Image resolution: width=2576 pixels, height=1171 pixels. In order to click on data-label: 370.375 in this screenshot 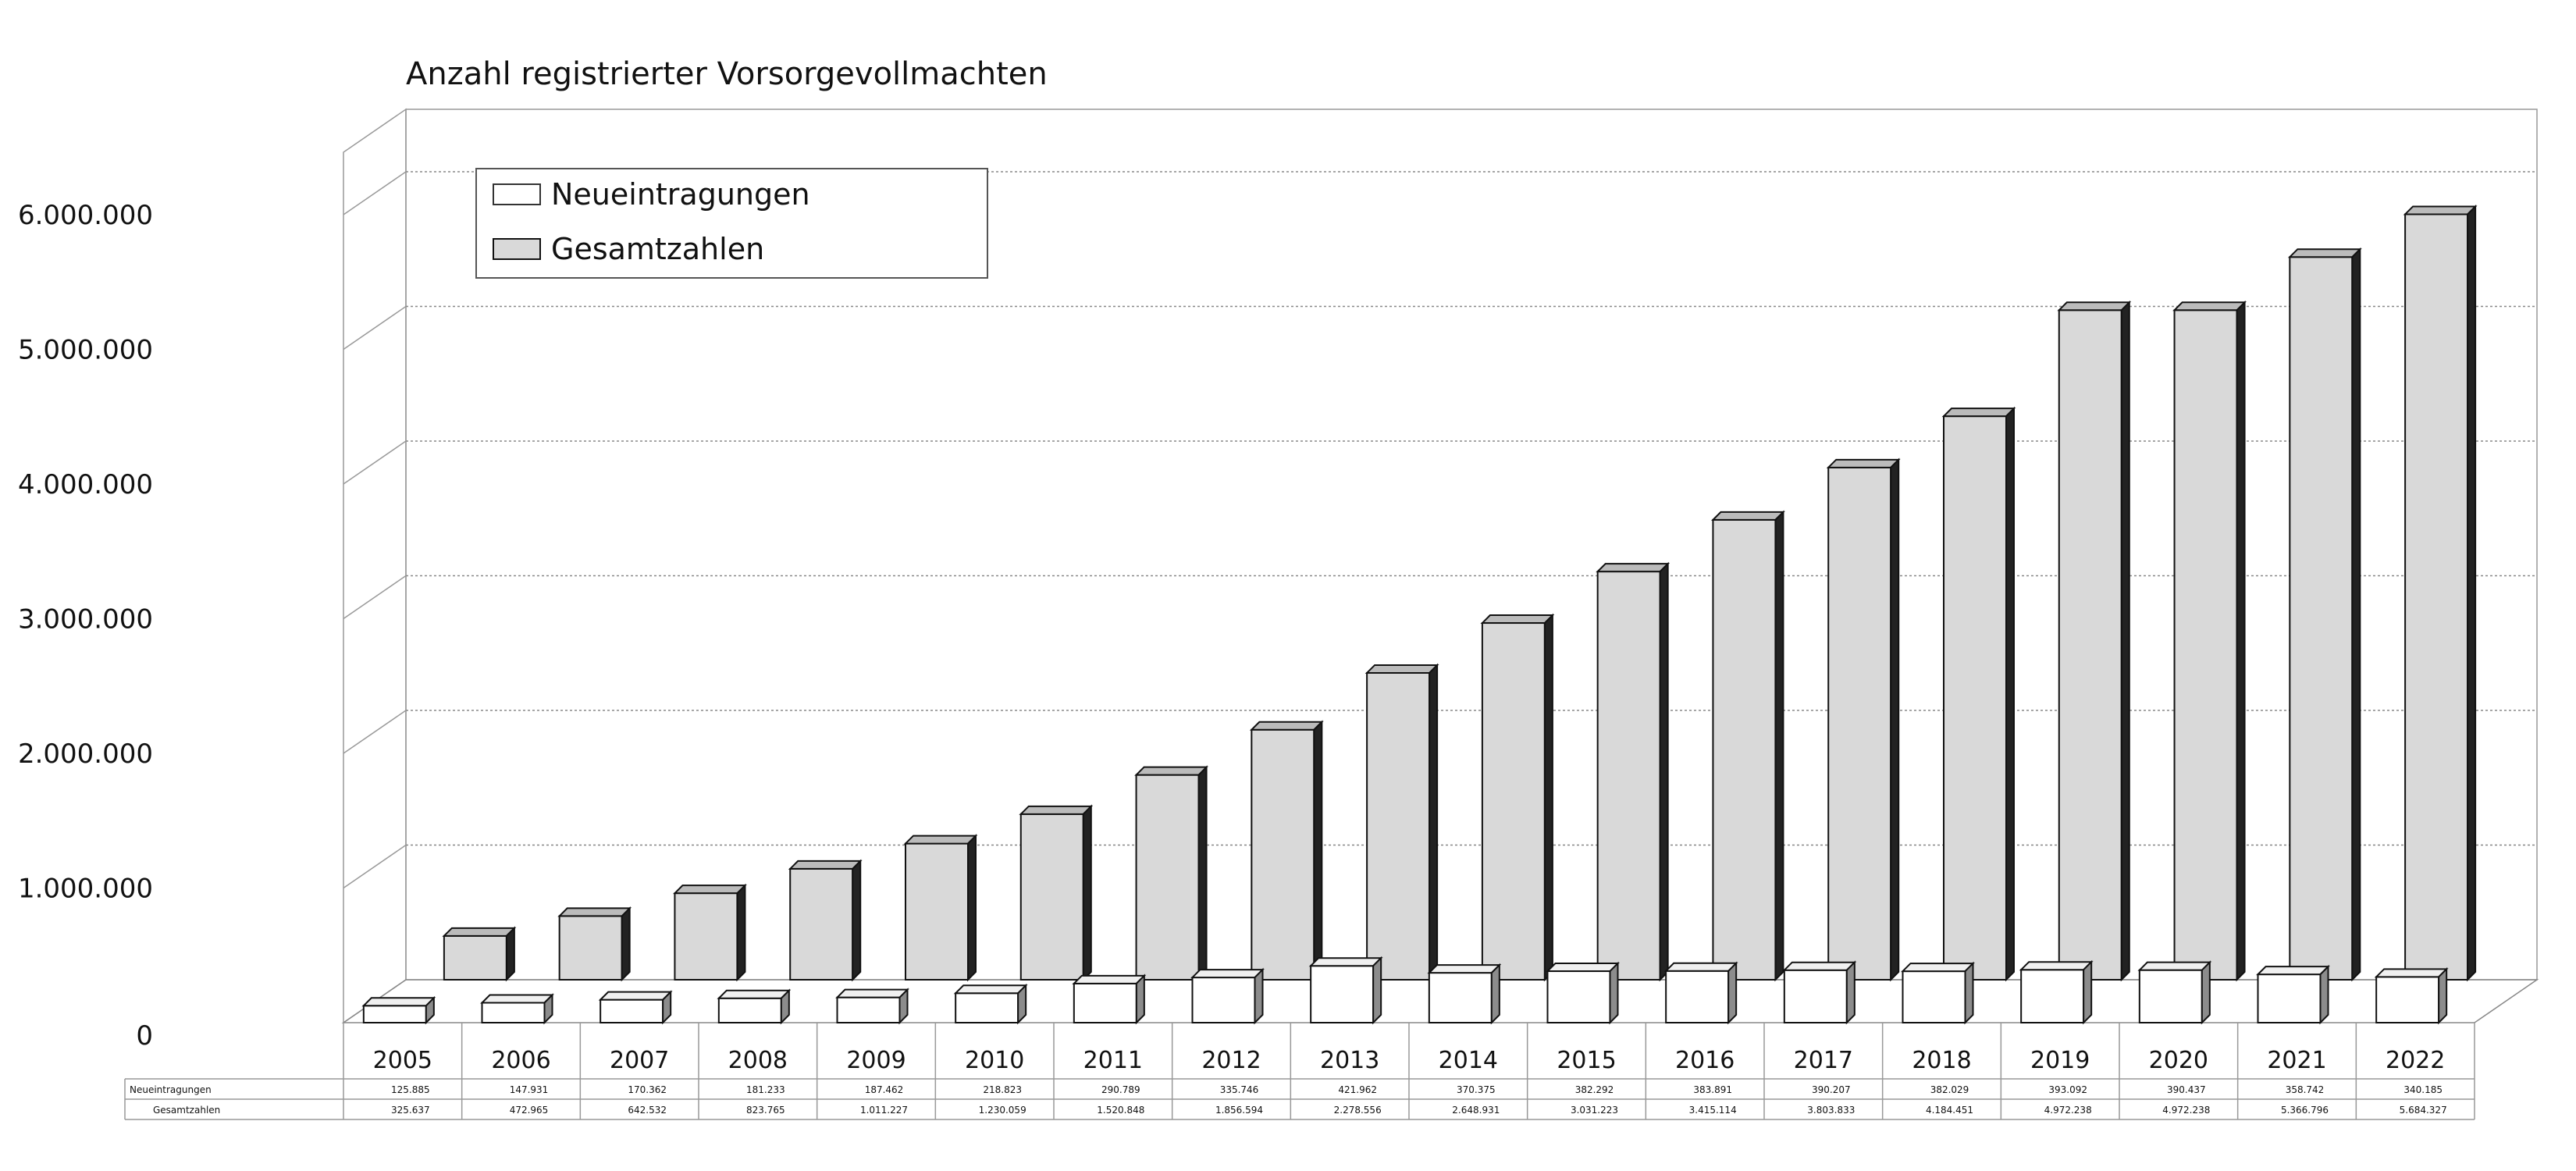, I will do `click(1476, 1089)`.